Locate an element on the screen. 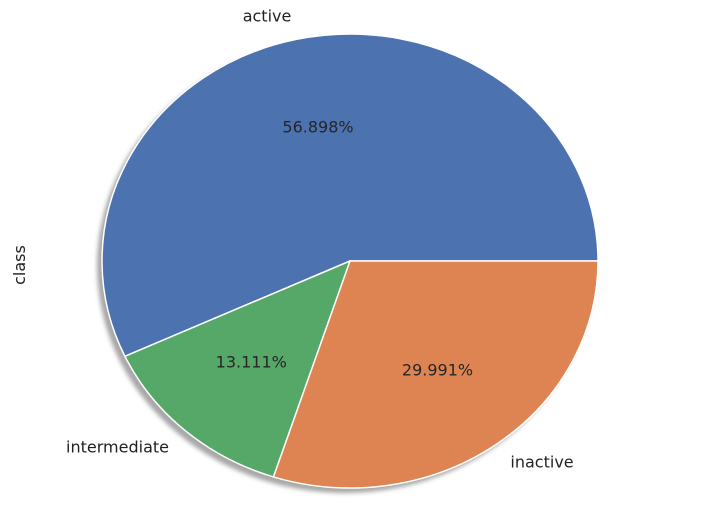 The image size is (726, 511). pct-label-inactive: 29.991% is located at coordinates (437, 370).